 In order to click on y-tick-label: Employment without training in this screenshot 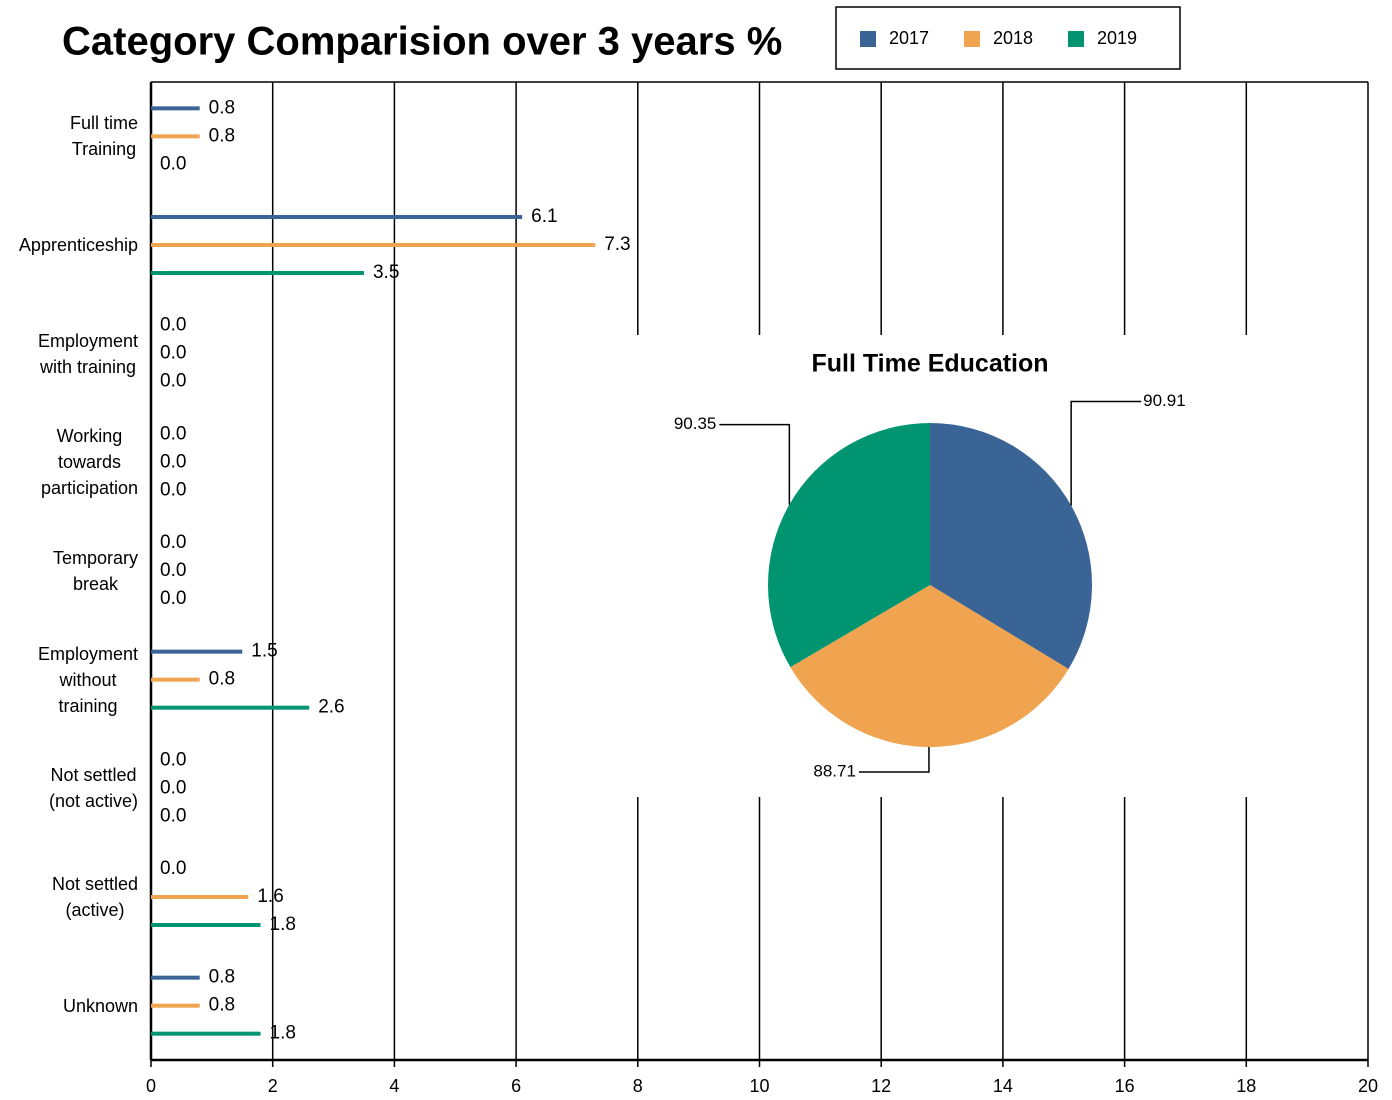, I will do `click(87, 679)`.